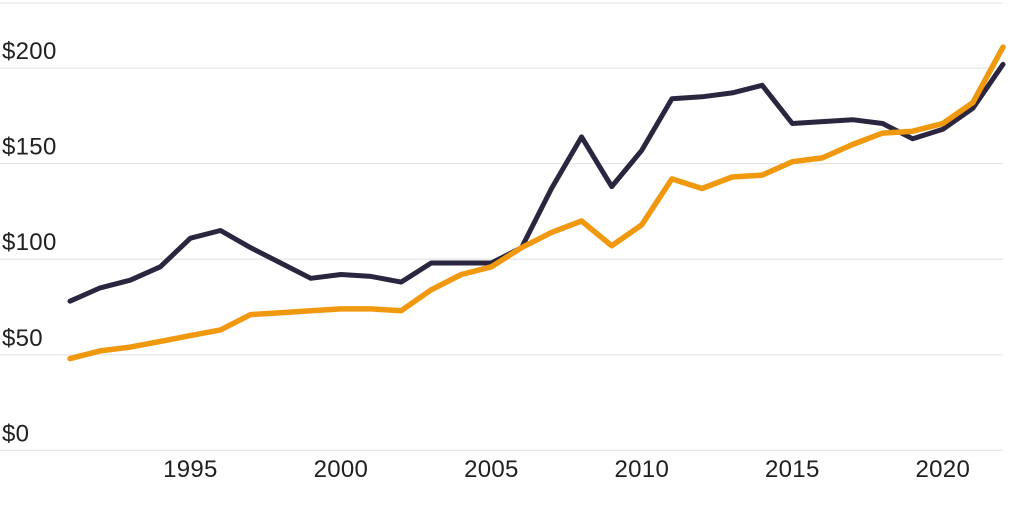 This screenshot has width=1024, height=512. What do you see at coordinates (22, 338) in the screenshot?
I see `y-tick-label-50: $50` at bounding box center [22, 338].